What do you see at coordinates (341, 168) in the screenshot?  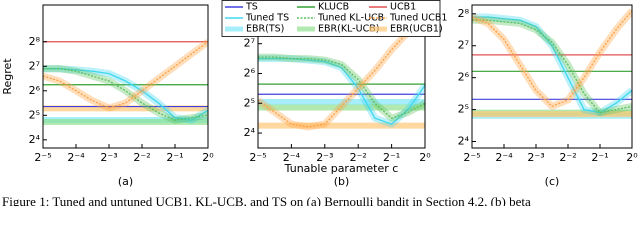 I see `x-axis-label: Tunable parameter c` at bounding box center [341, 168].